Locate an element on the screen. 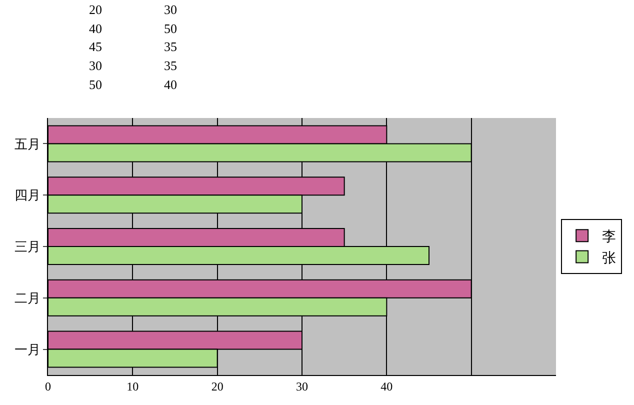  x-tick-label: 10 is located at coordinates (132, 386).